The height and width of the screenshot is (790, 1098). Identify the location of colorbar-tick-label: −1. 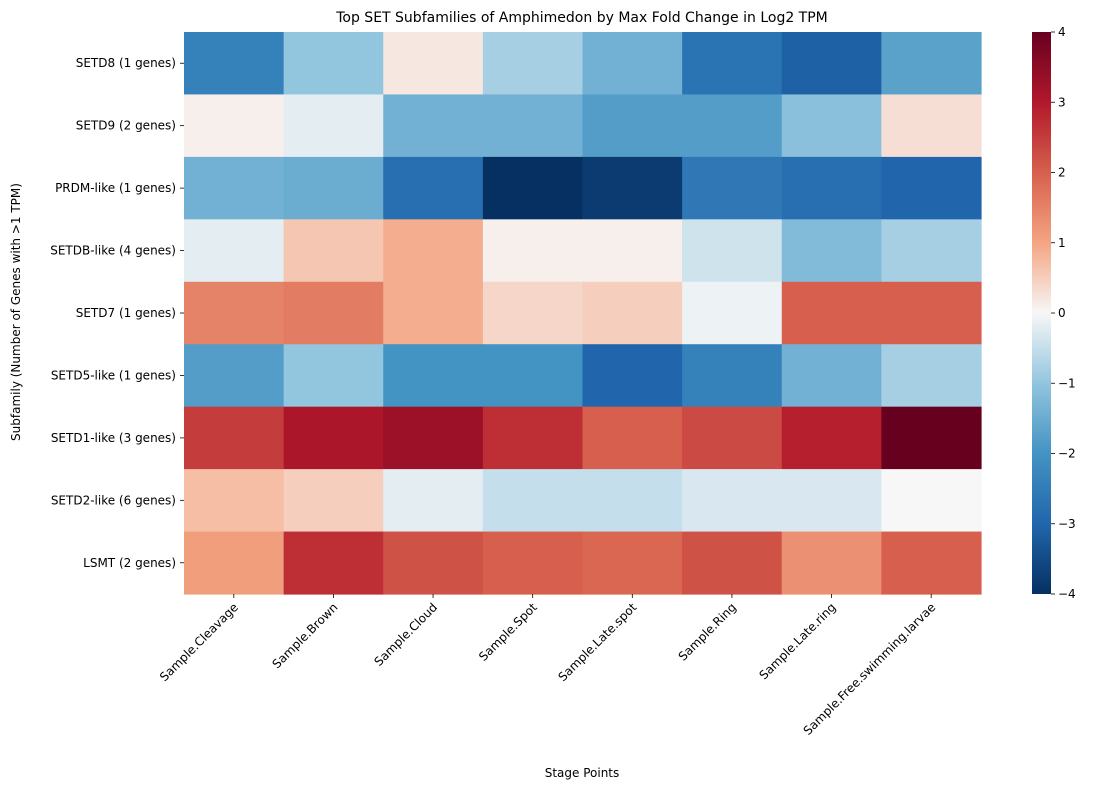
(1067, 383).